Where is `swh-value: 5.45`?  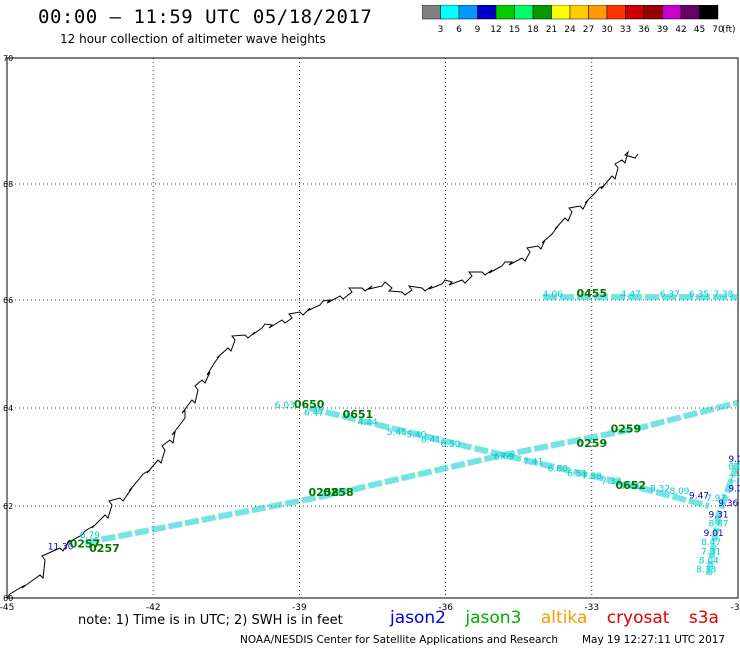
swh-value: 5.45 is located at coordinates (397, 433).